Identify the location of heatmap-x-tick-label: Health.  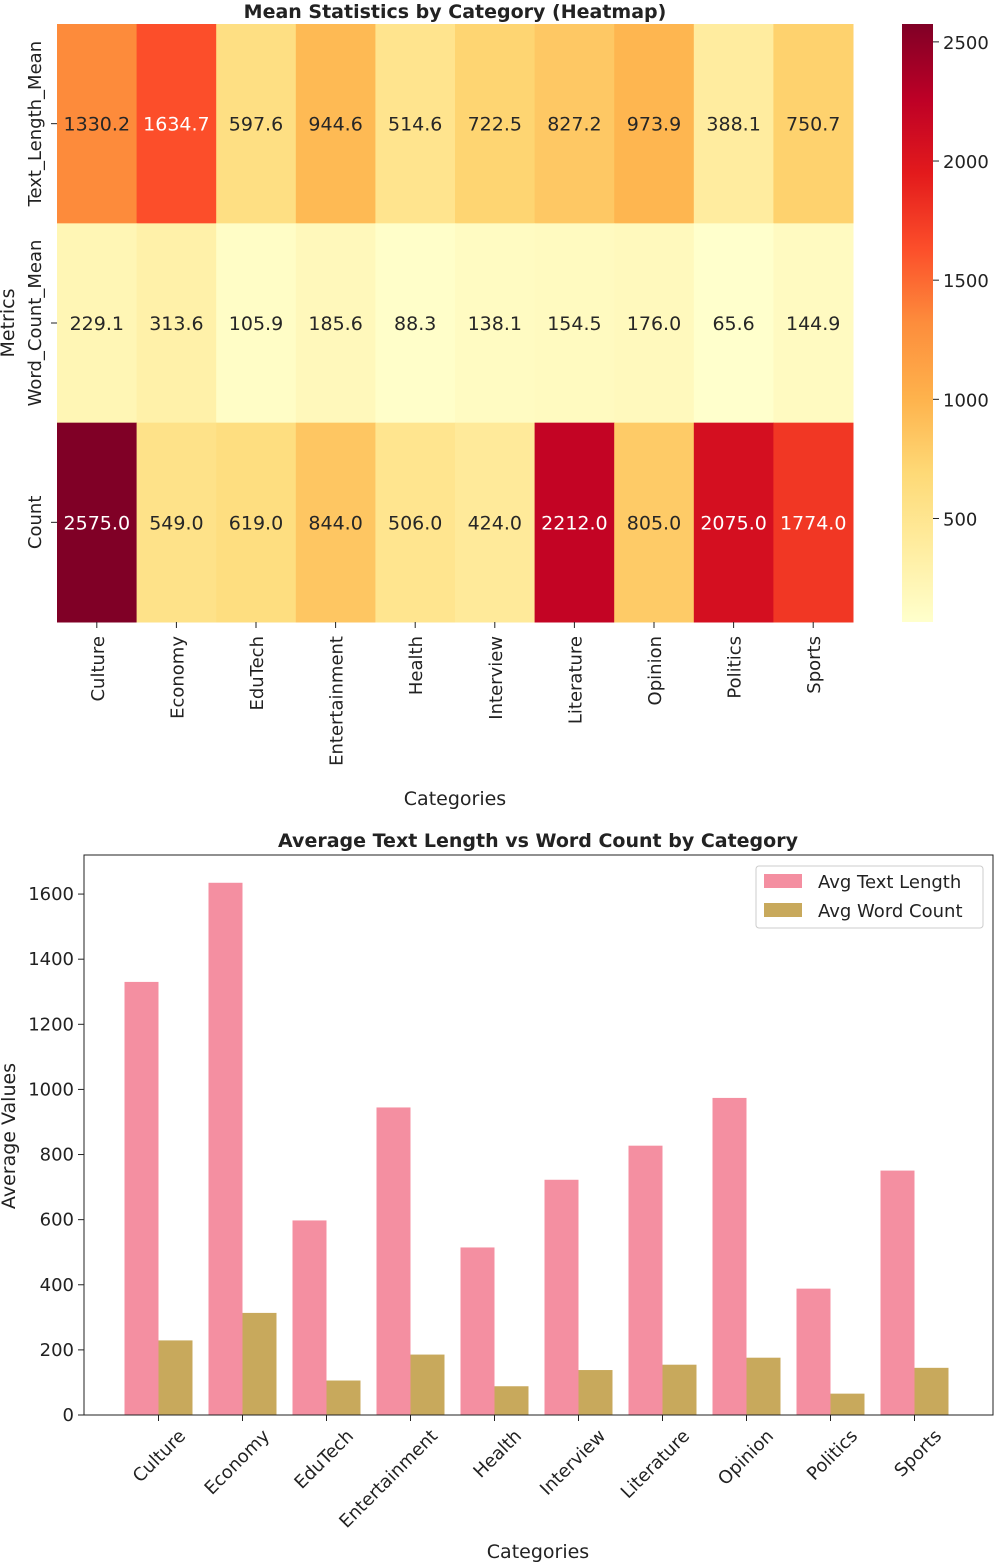
(416, 665).